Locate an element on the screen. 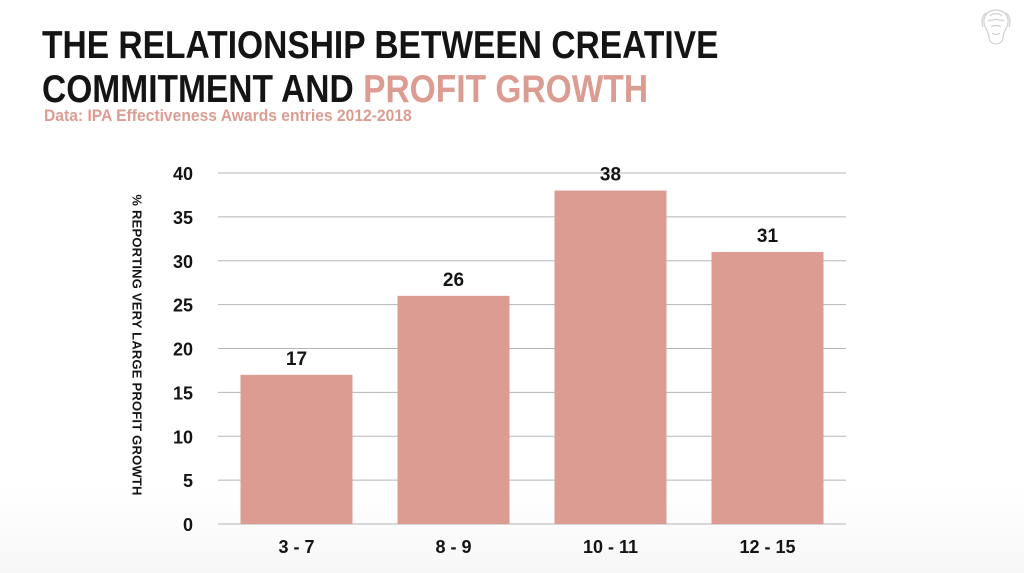 The width and height of the screenshot is (1024, 573). title-accent: PROFIT GROWTH is located at coordinates (506, 89).